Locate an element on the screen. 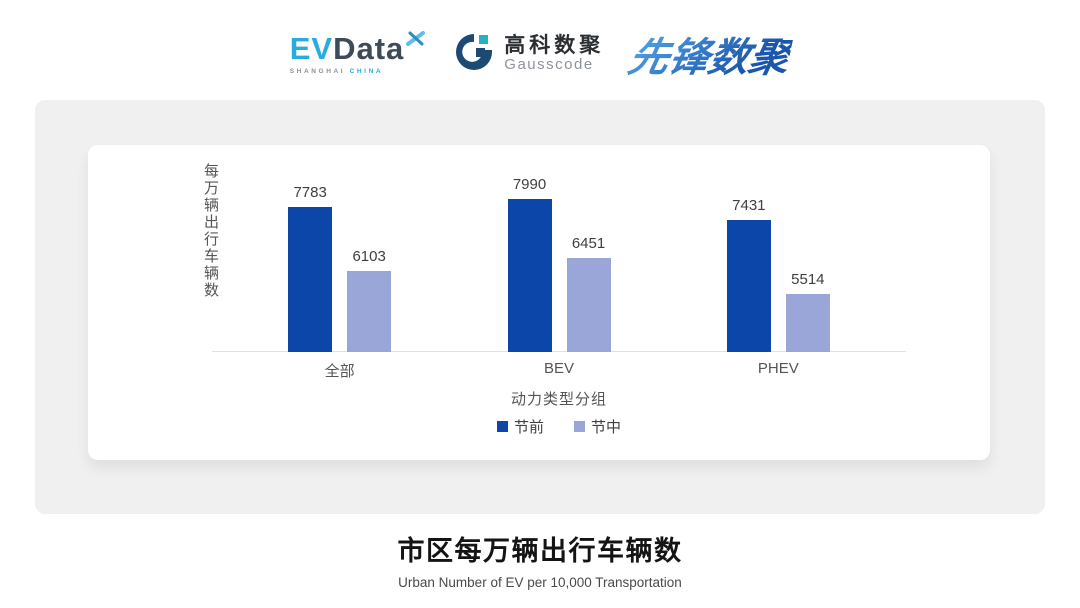 The image size is (1080, 608). bar-value-label: 7990 is located at coordinates (529, 184).